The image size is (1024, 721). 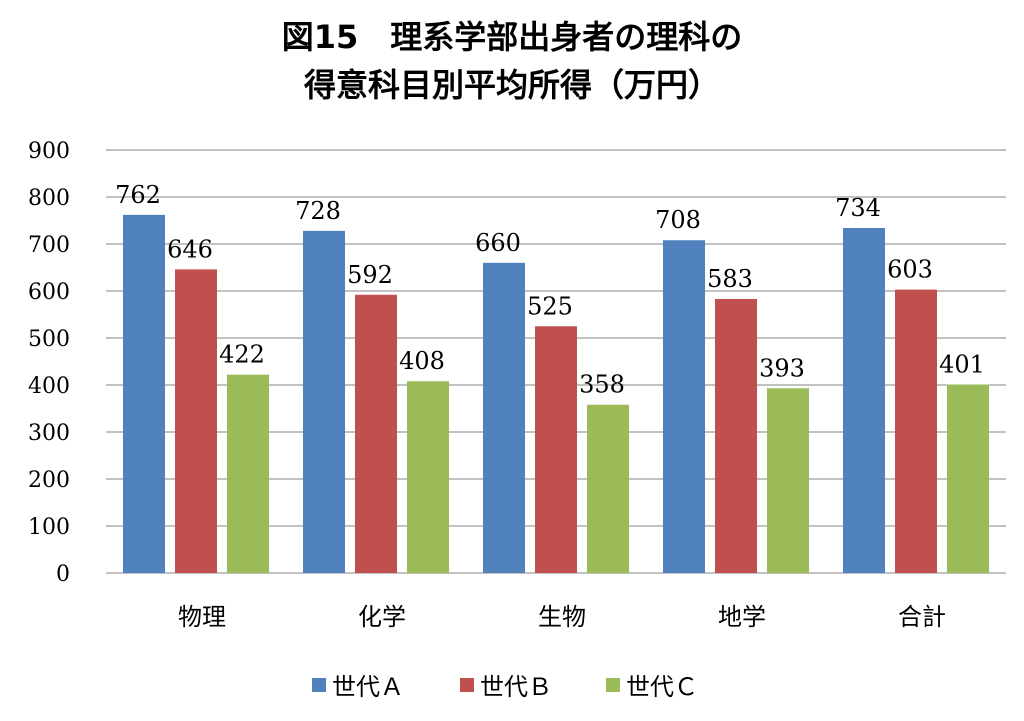 I want to click on y-tick-label: 300, so click(x=49, y=433).